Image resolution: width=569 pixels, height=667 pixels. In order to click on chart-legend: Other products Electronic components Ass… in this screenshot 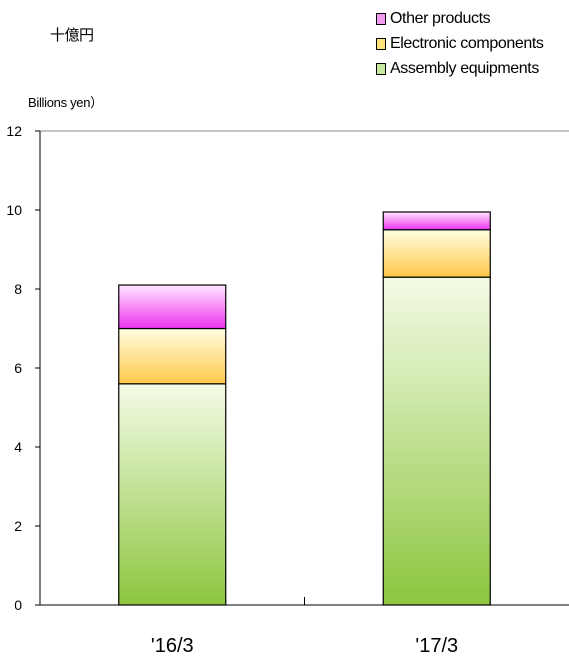, I will do `click(460, 43)`.